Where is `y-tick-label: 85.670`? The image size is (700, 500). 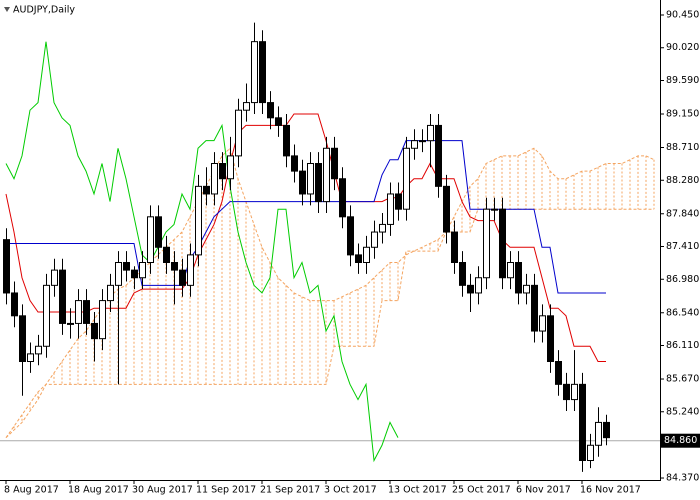
y-tick-label: 85.670 is located at coordinates (682, 379).